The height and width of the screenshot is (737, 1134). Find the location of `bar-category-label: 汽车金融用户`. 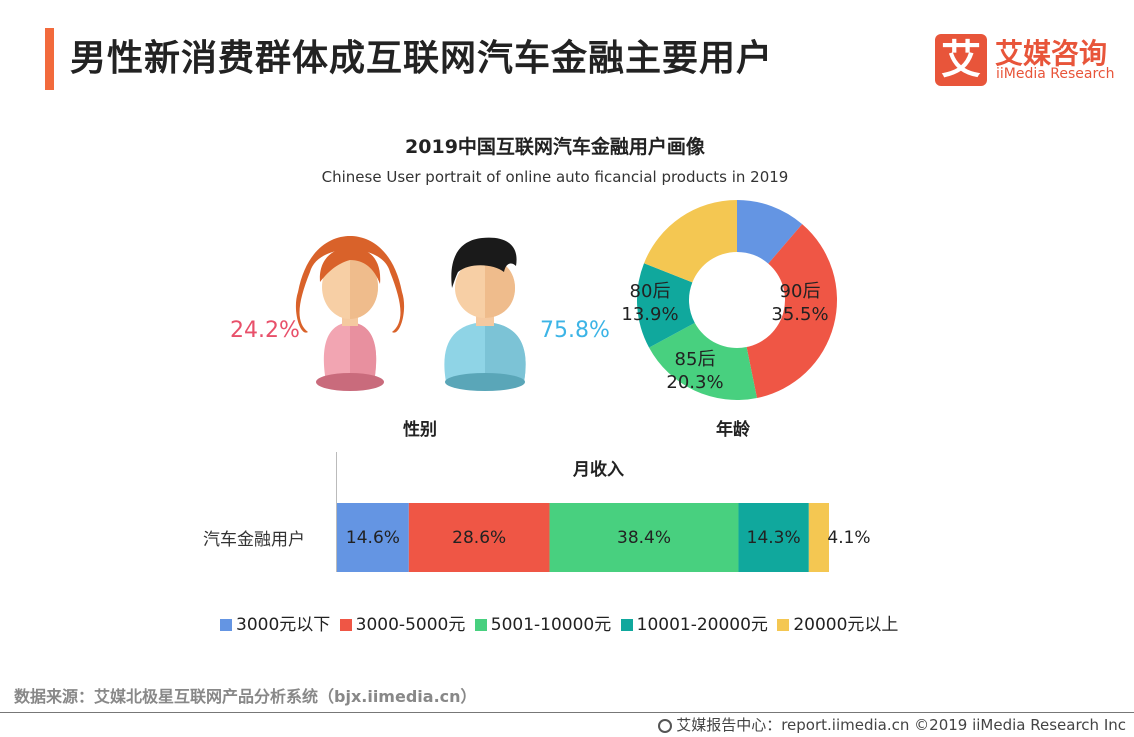

bar-category-label: 汽车金融用户 is located at coordinates (254, 540).